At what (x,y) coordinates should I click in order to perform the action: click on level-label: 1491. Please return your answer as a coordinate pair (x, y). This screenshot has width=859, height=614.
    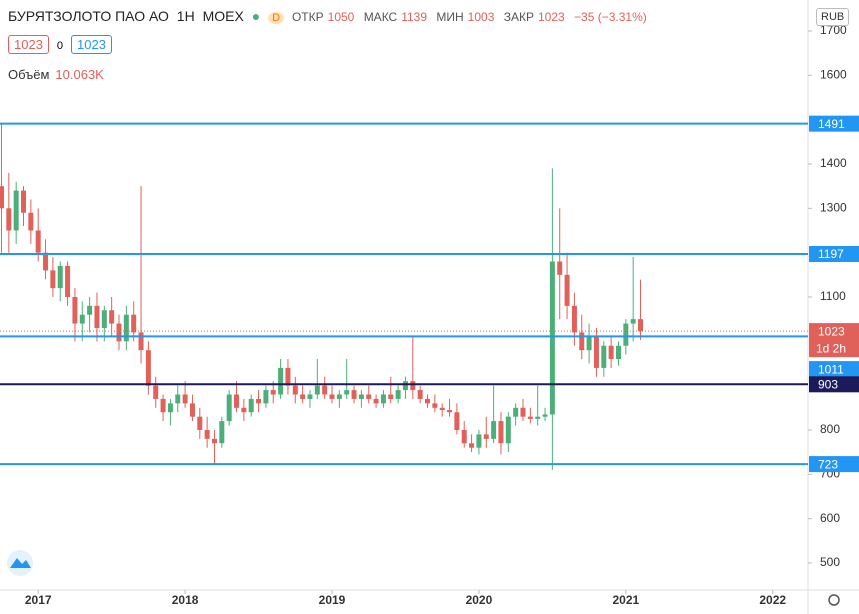
    Looking at the image, I should click on (831, 124).